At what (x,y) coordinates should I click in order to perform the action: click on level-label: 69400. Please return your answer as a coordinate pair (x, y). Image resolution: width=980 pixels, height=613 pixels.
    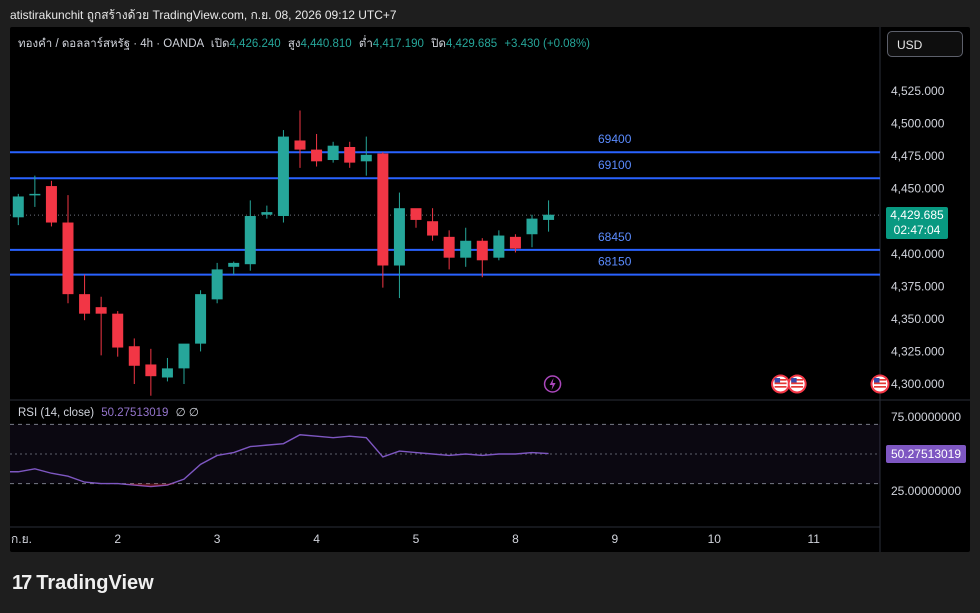
    Looking at the image, I should click on (615, 139).